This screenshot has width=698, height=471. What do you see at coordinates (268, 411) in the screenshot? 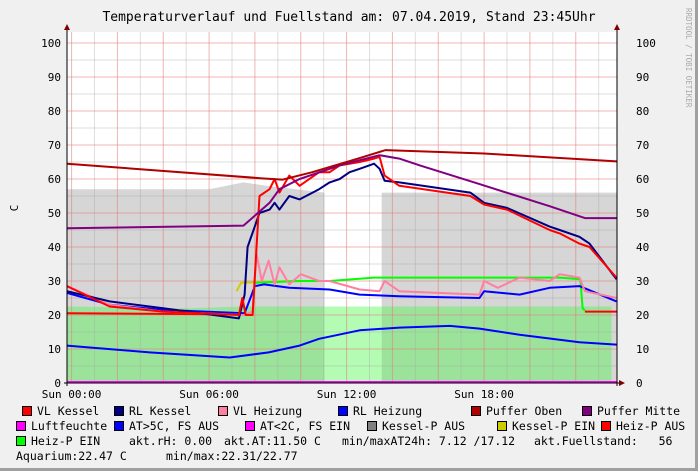
I see `legend-label: VL Heizung` at bounding box center [268, 411].